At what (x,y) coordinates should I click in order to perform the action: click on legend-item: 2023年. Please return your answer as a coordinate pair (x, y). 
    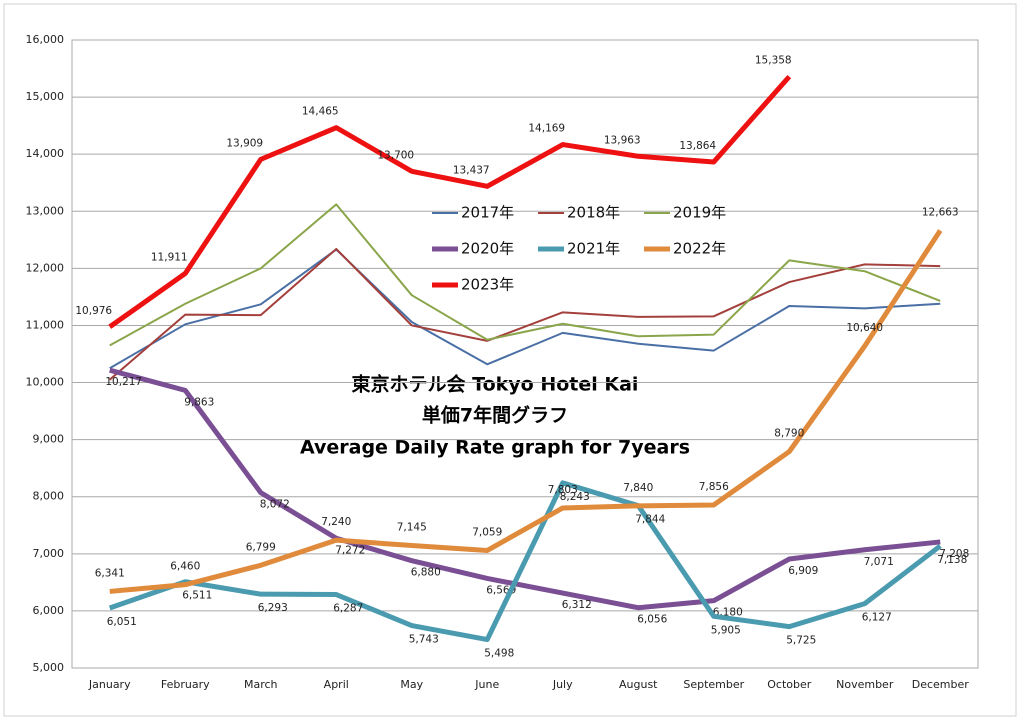
    Looking at the image, I should click on (473, 285).